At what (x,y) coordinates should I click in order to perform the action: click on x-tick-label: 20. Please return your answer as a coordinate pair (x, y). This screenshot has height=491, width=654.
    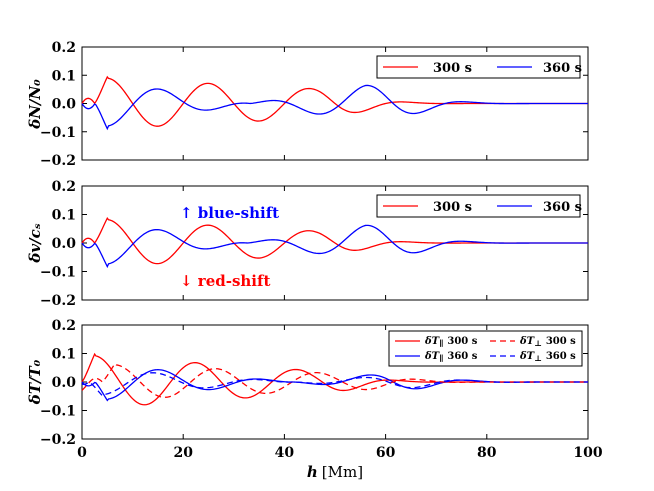
    Looking at the image, I should click on (183, 453).